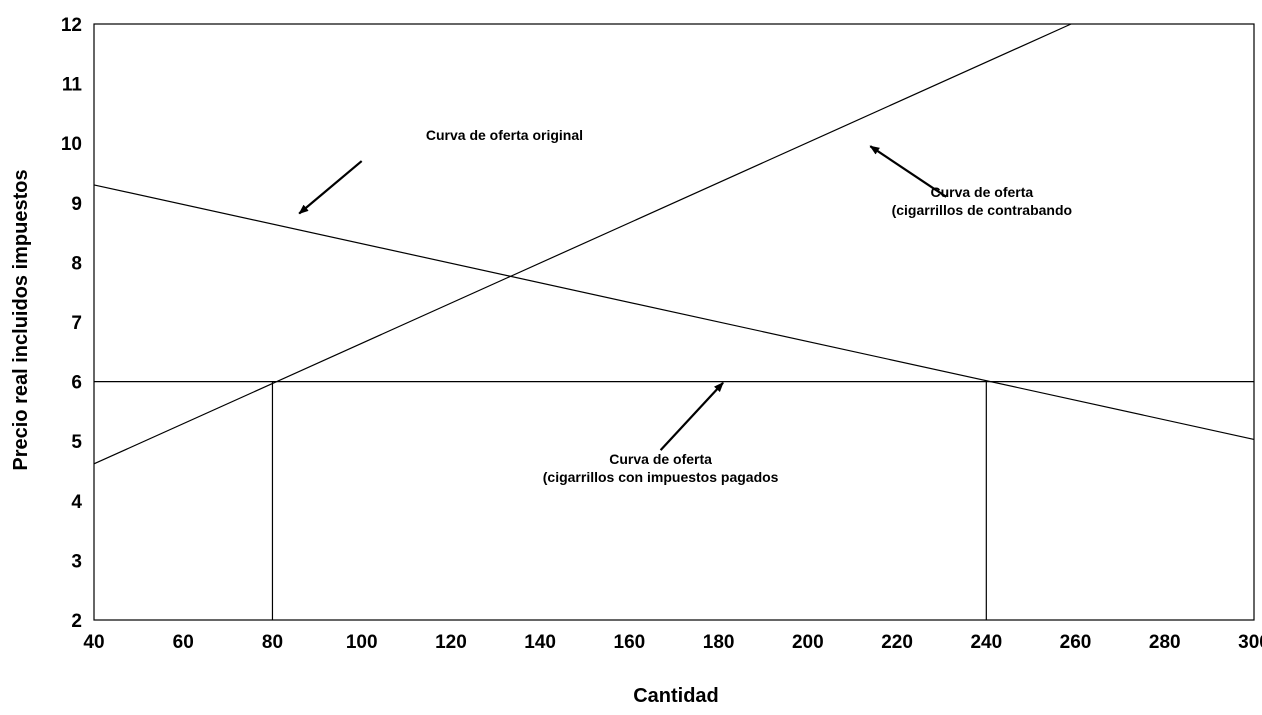 The width and height of the screenshot is (1262, 715). Describe the element at coordinates (76, 383) in the screenshot. I see `y-tick-label: 6` at that location.